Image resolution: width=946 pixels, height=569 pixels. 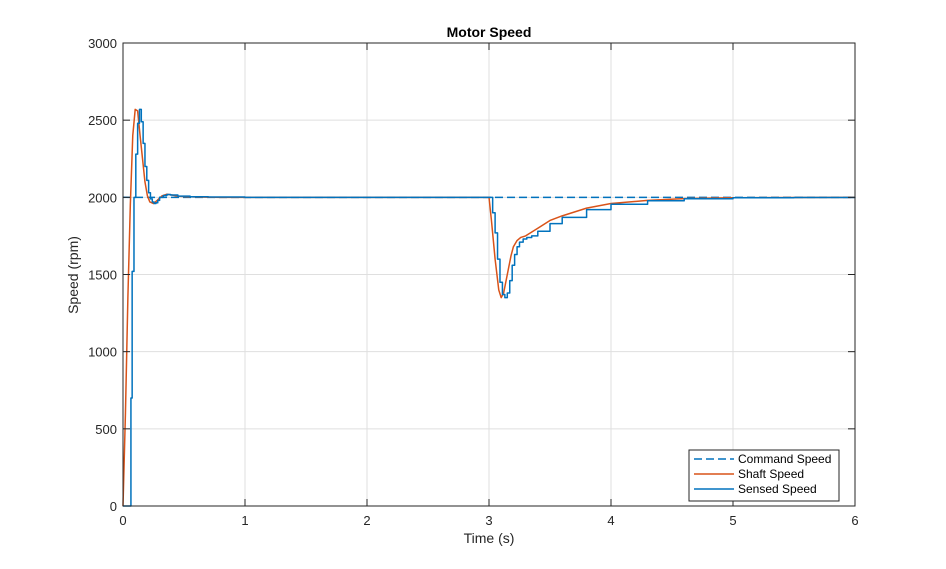 What do you see at coordinates (784, 459) in the screenshot?
I see `legend-entry-label: Command Speed` at bounding box center [784, 459].